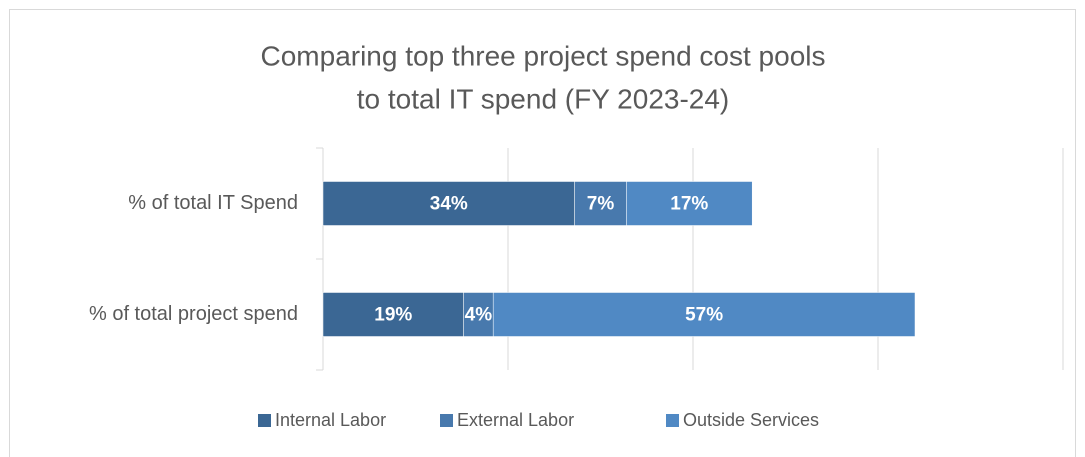  I want to click on data-label: 19%, so click(393, 315).